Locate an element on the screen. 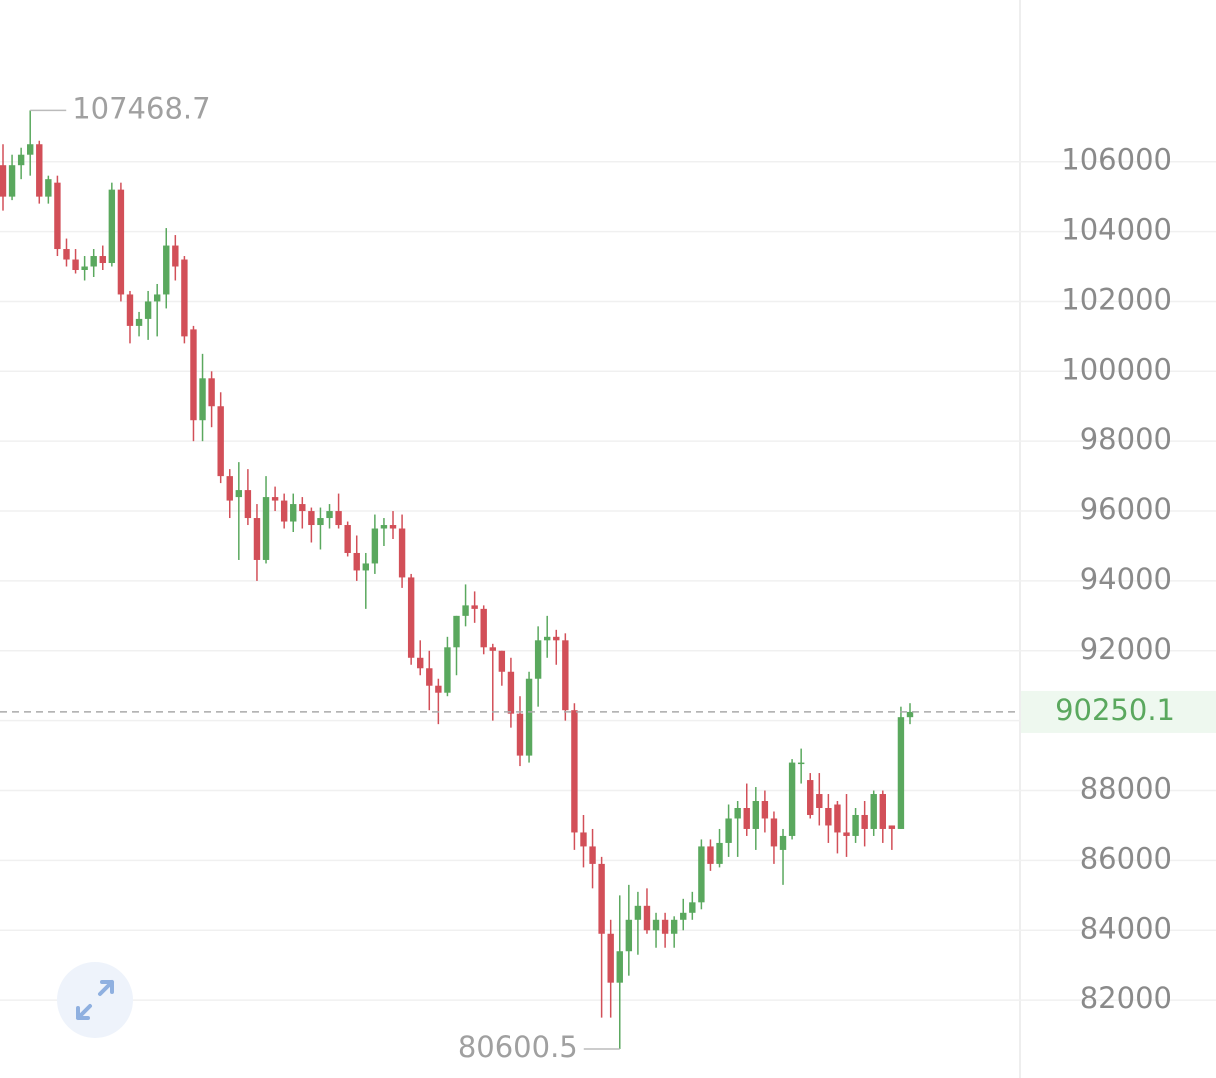 This screenshot has height=1078, width=1216. y-tick-label: 102000 is located at coordinates (1116, 299).